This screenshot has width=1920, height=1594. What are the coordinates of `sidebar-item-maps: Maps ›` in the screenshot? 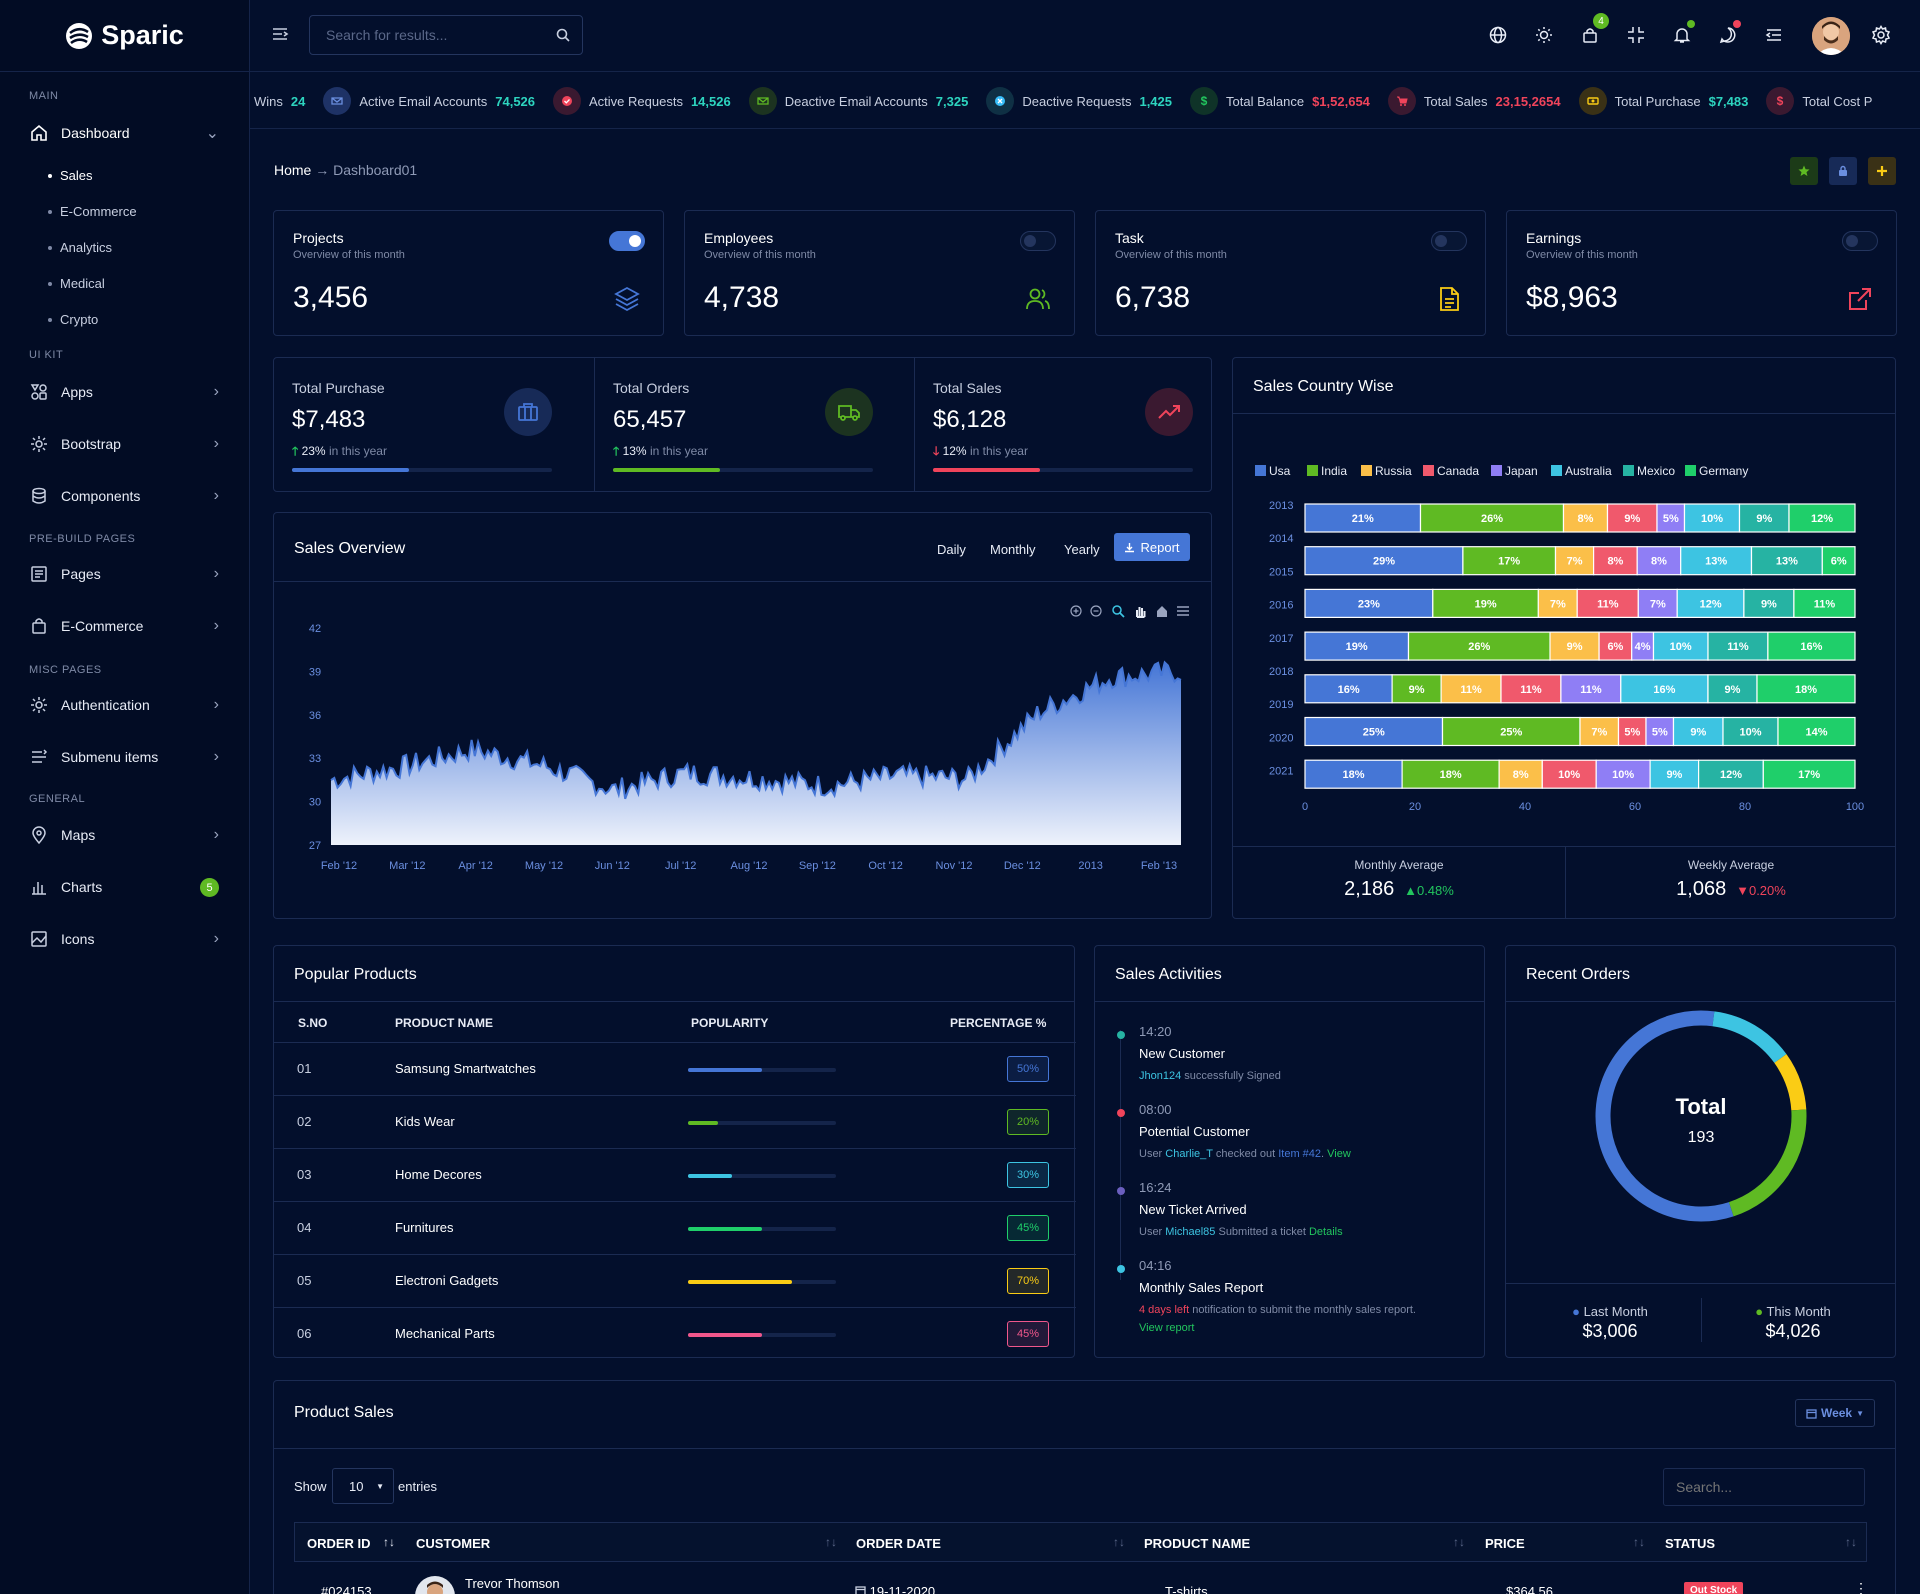 It's located at (124, 835).